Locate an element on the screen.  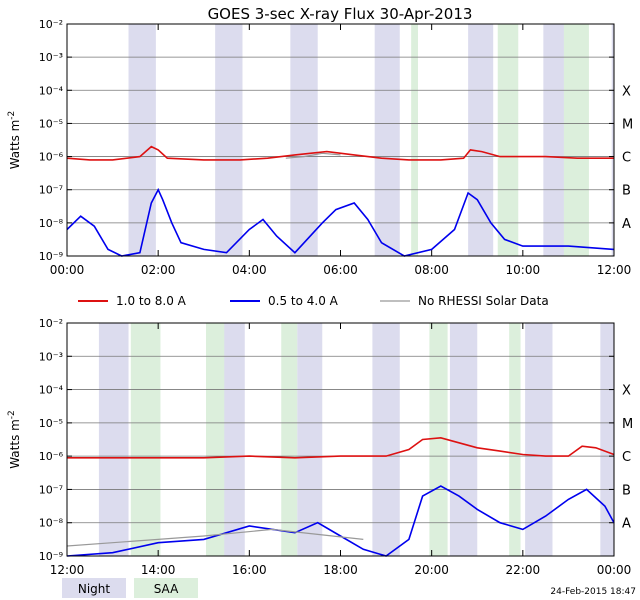
legend-band-label: Night is located at coordinates (94, 589).